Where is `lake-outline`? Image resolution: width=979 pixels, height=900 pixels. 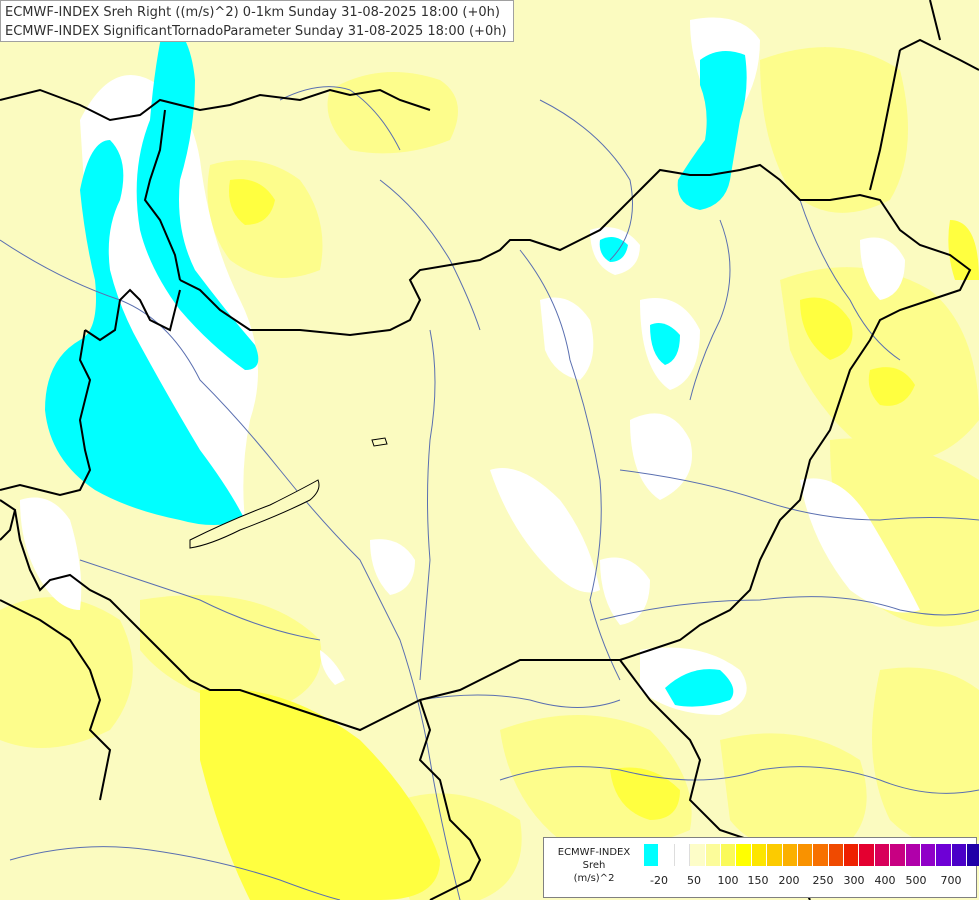
lake-outline is located at coordinates (254, 514).